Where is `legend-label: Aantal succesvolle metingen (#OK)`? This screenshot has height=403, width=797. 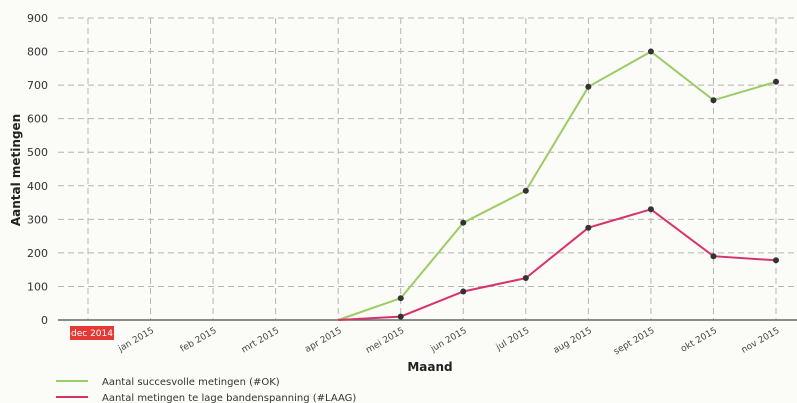 legend-label: Aantal succesvolle metingen (#OK) is located at coordinates (191, 382).